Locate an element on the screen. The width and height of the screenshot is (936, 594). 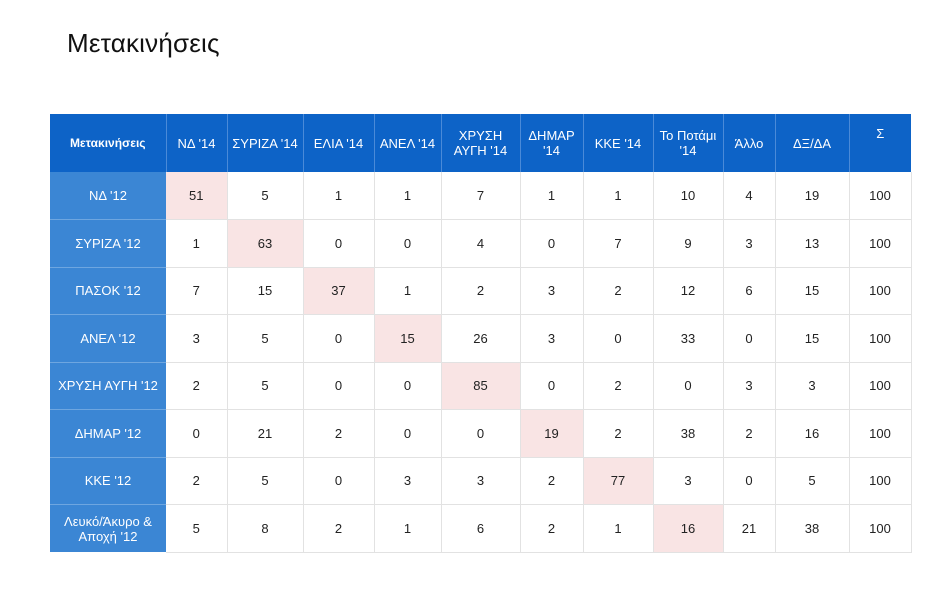
table-row: ΚΚΕ '12 2 5 0 3 3 2 77 3 0 5 100 is located at coordinates (481, 481).